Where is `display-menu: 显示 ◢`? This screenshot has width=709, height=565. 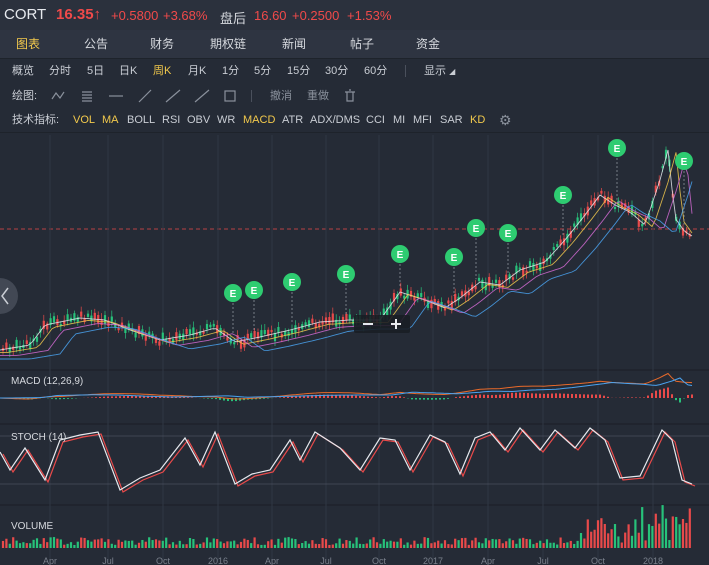
display-menu: 显示 ◢ is located at coordinates (439, 71).